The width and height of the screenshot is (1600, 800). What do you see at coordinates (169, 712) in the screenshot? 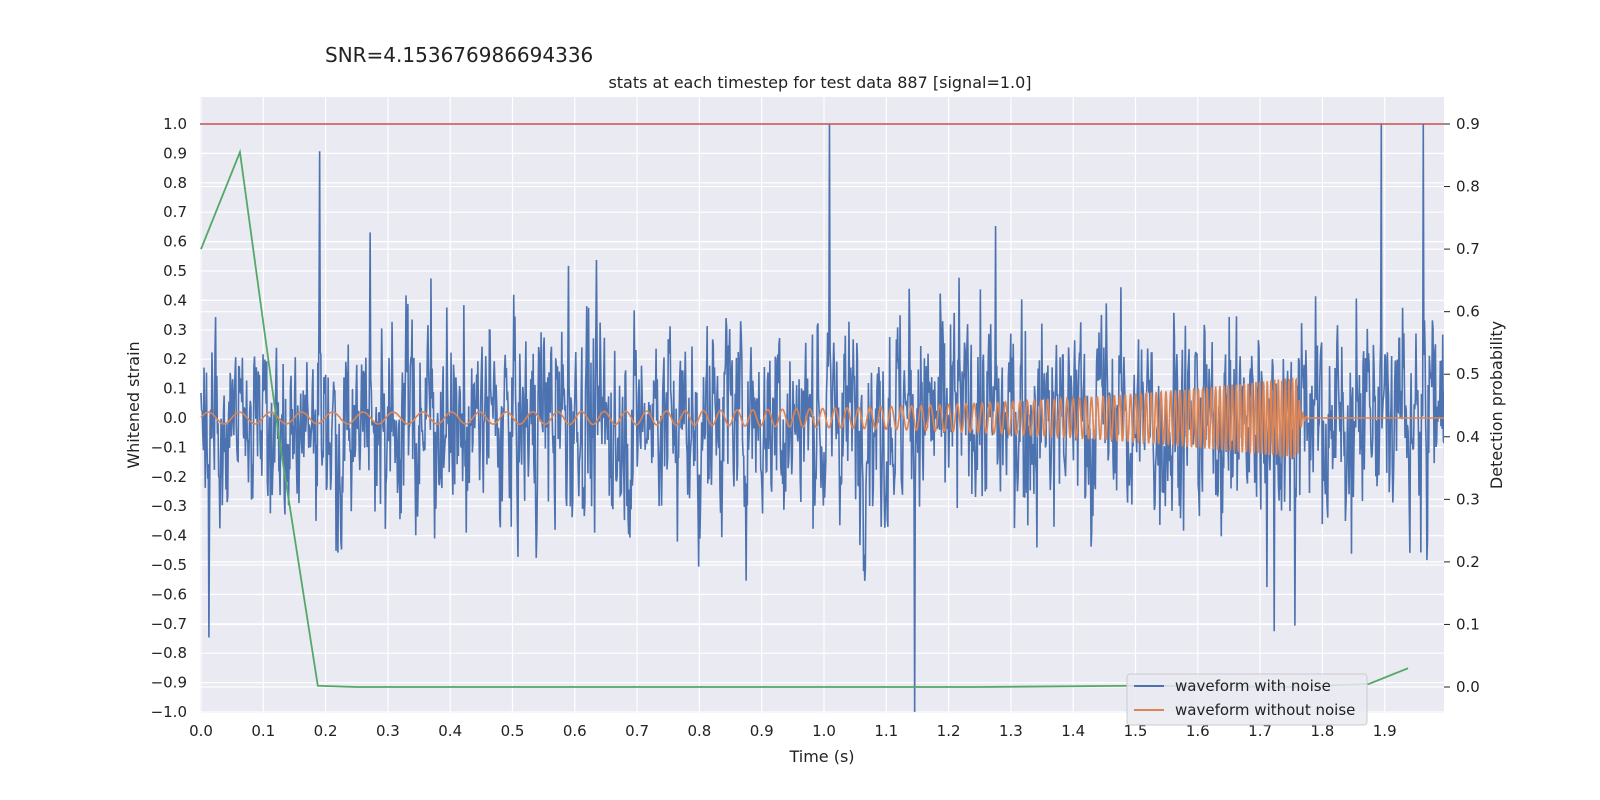
I see `y-tick-label: −1.0` at bounding box center [169, 712].